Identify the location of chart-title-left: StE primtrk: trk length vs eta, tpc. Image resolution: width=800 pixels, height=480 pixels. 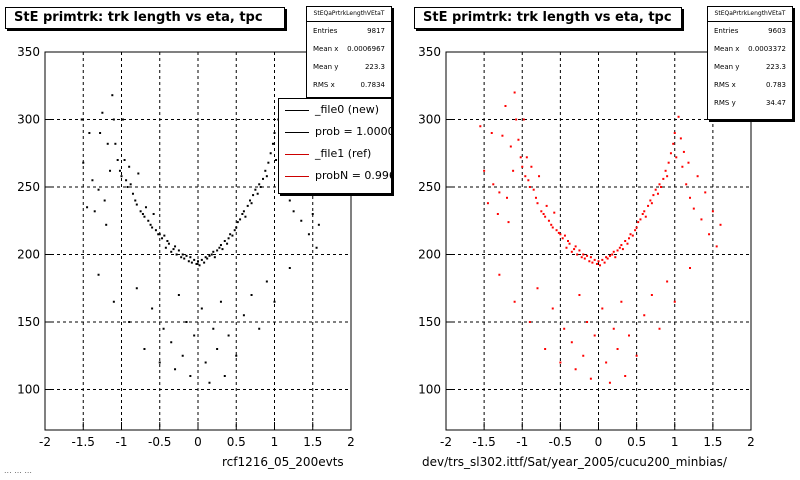
(145, 18).